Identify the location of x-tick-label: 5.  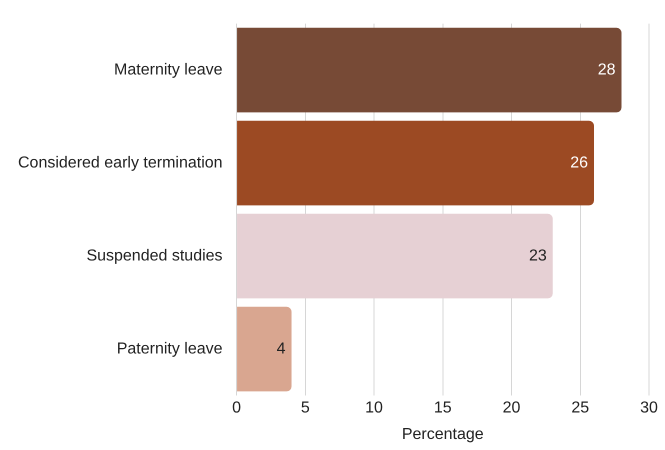
(305, 408).